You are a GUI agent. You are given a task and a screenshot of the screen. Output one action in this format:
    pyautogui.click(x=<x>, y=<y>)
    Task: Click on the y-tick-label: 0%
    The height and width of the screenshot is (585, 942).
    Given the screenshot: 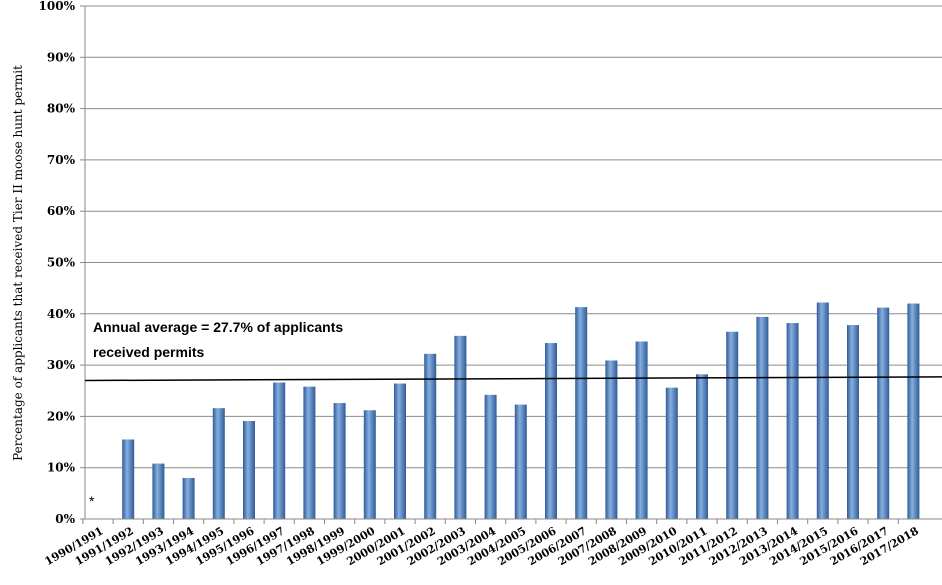 What is the action you would take?
    pyautogui.click(x=65, y=519)
    